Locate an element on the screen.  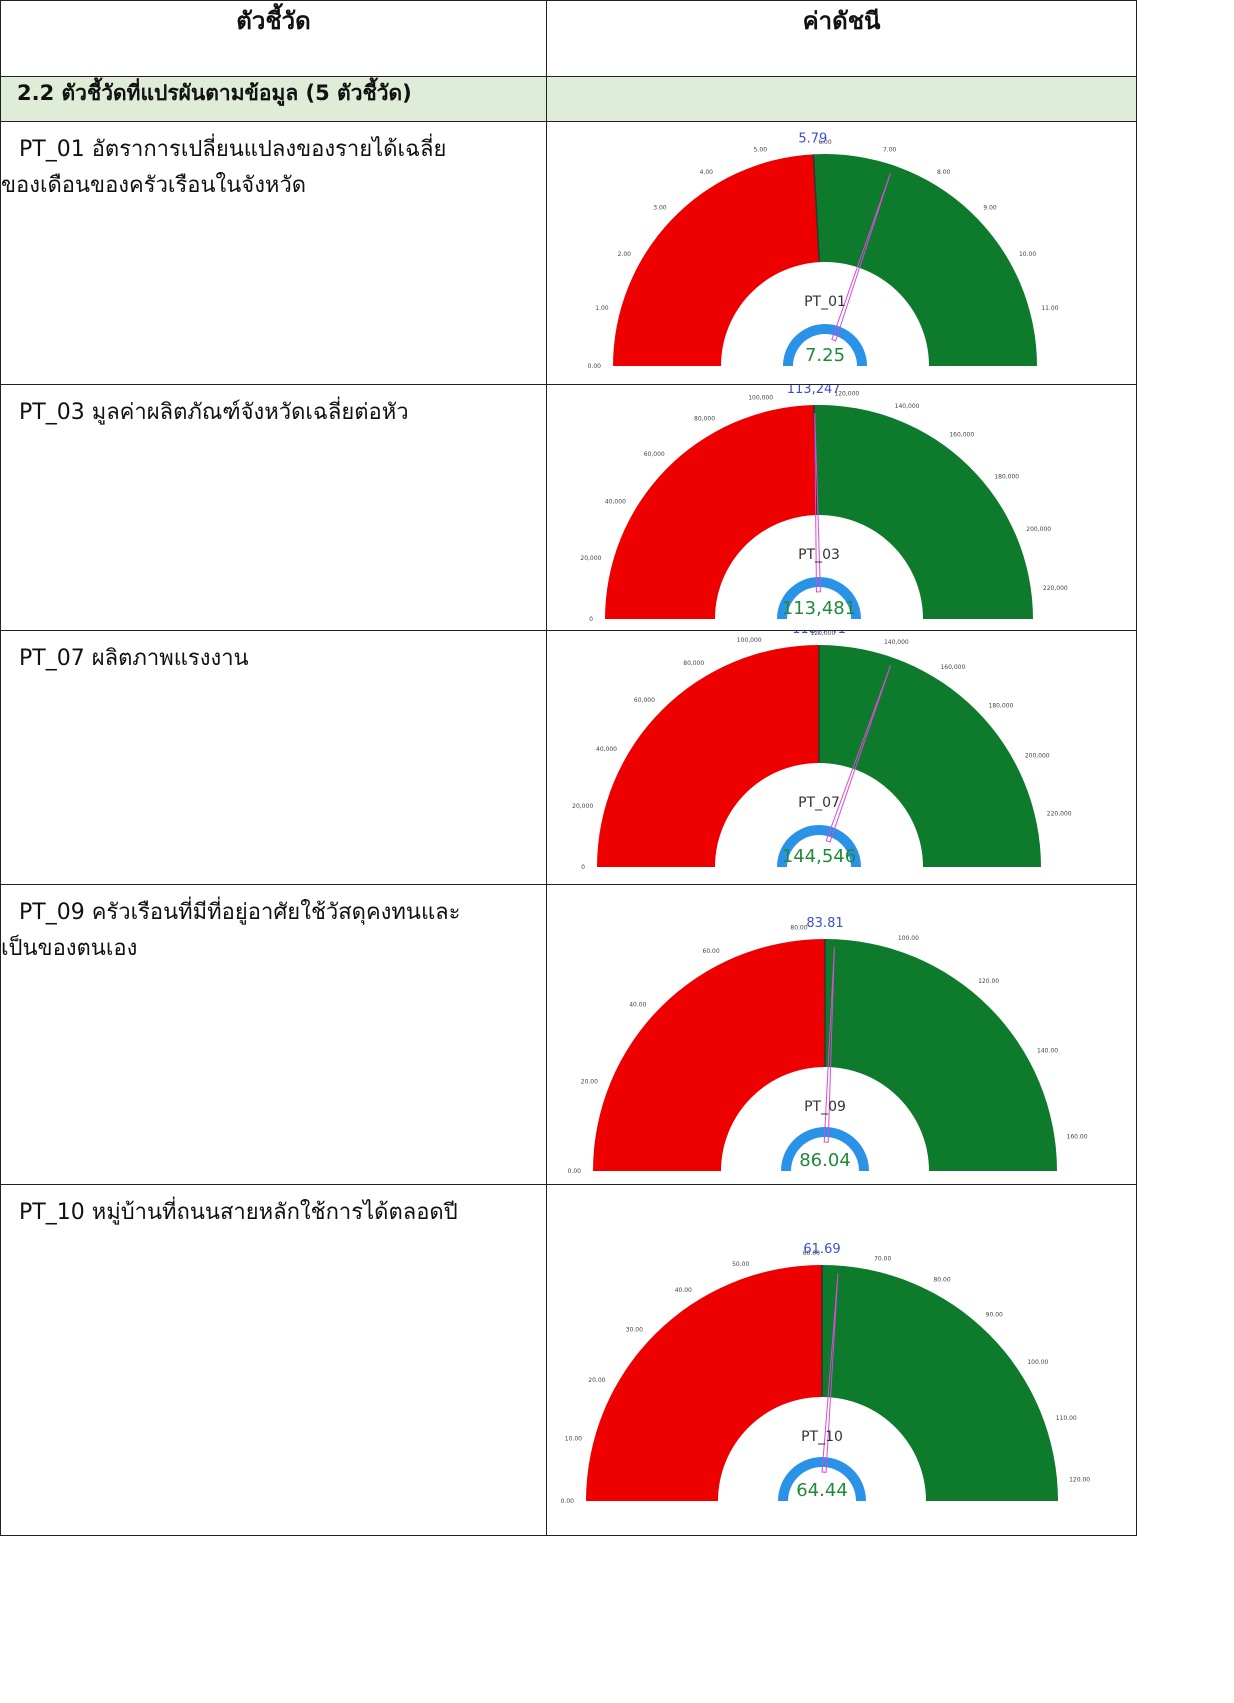
gauge-tick-label: 40.00 is located at coordinates (637, 1005).